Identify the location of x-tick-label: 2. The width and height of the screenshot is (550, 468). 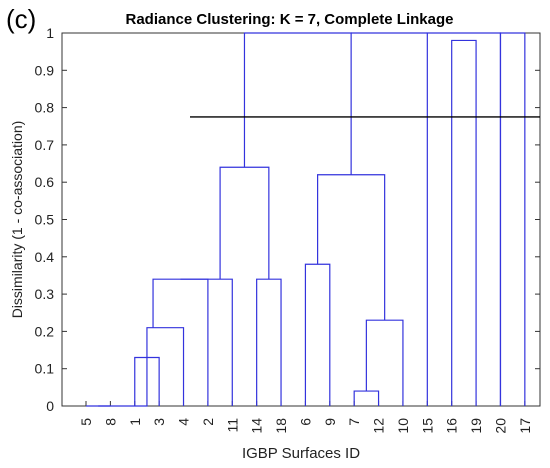
(208, 422).